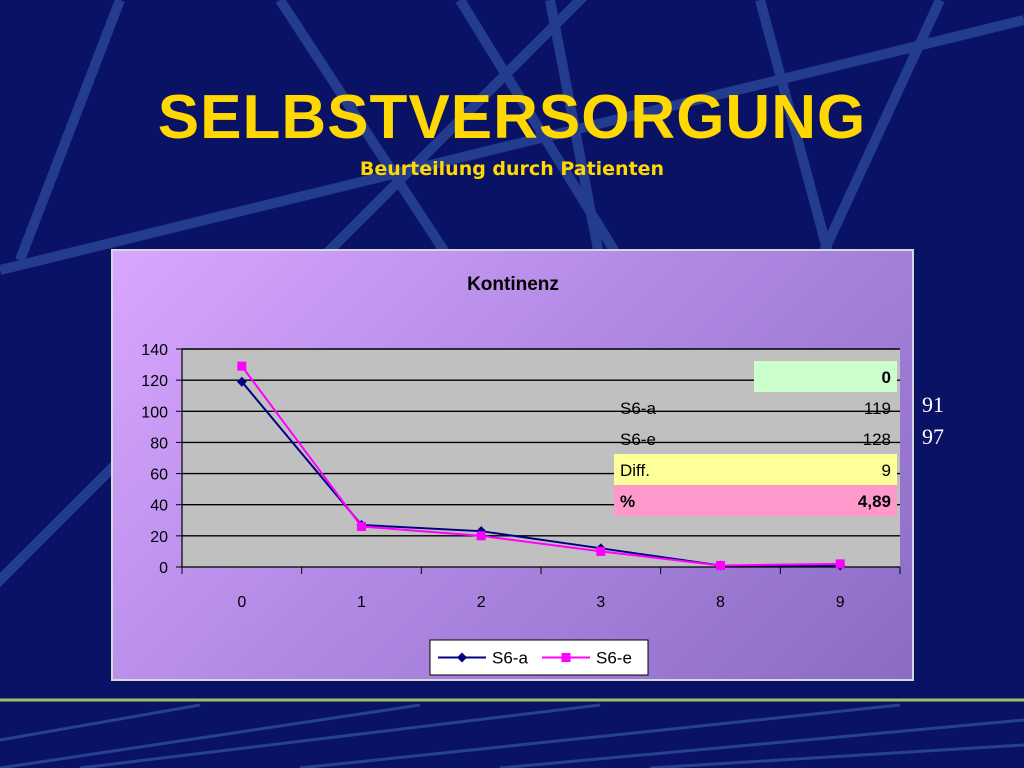  I want to click on x-tick-label: 0, so click(241, 602).